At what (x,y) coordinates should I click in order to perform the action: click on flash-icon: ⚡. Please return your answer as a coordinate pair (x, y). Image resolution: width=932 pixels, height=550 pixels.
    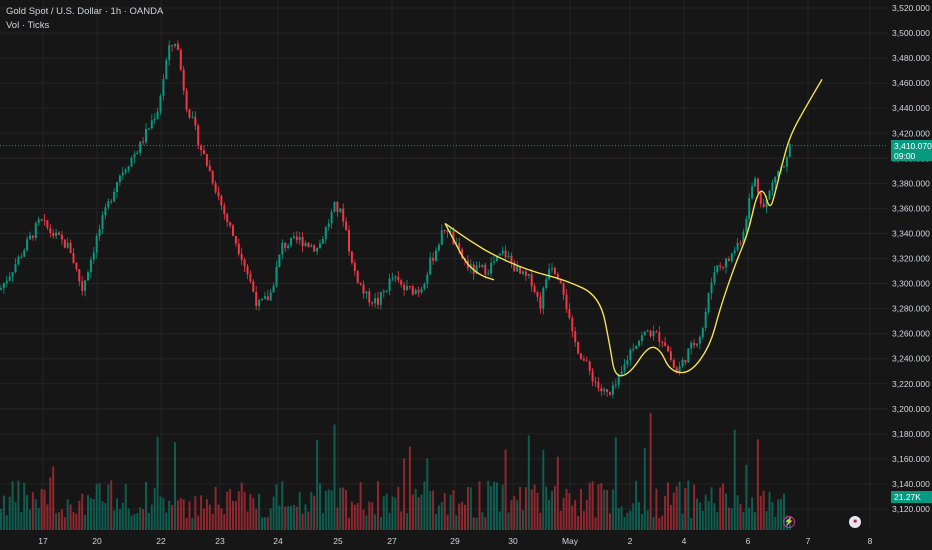
    Looking at the image, I should click on (789, 522).